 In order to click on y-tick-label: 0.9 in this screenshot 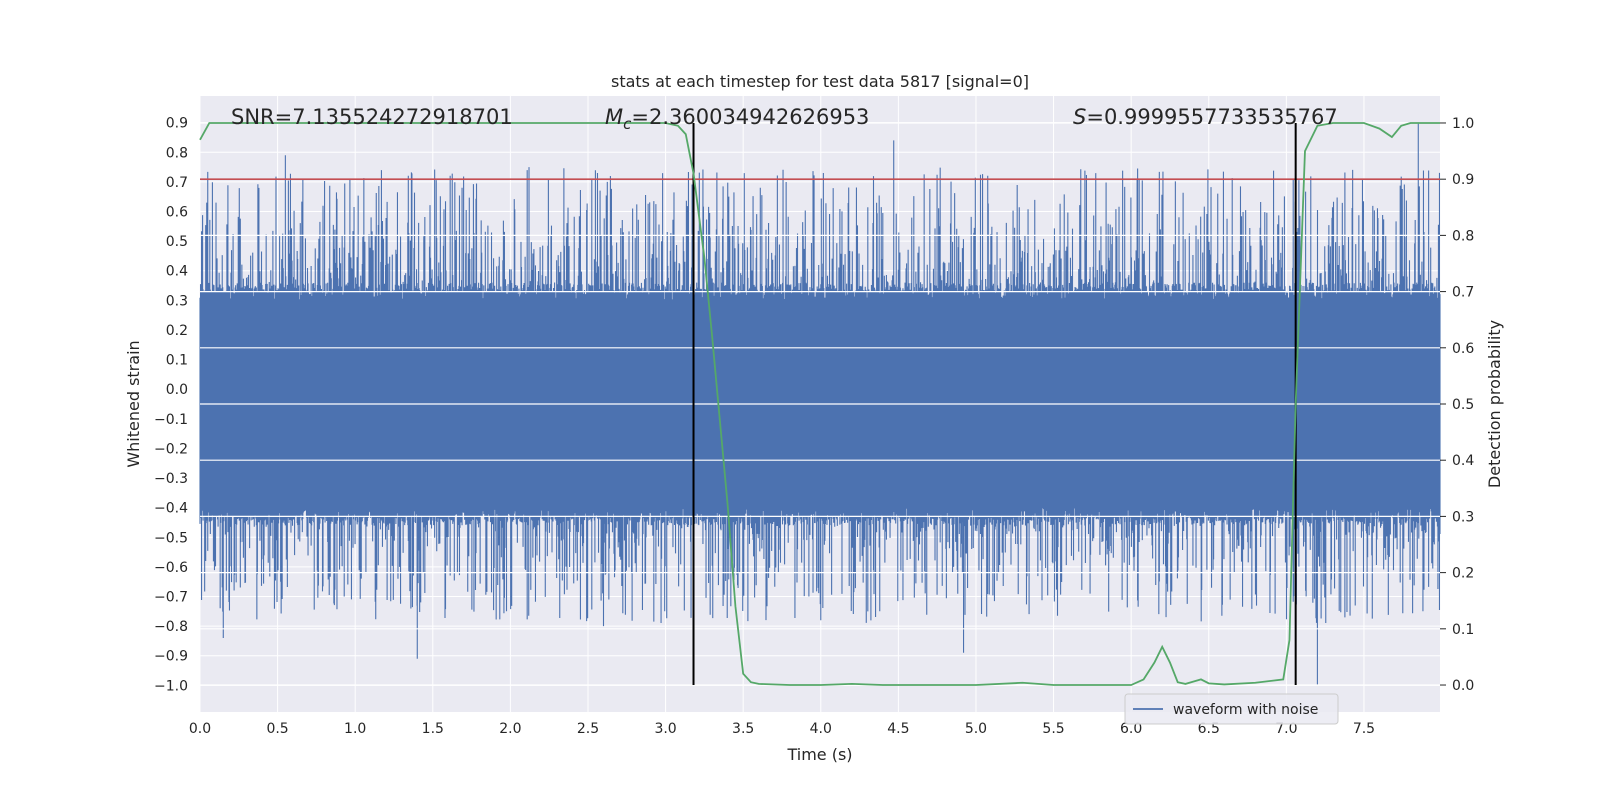, I will do `click(177, 124)`.